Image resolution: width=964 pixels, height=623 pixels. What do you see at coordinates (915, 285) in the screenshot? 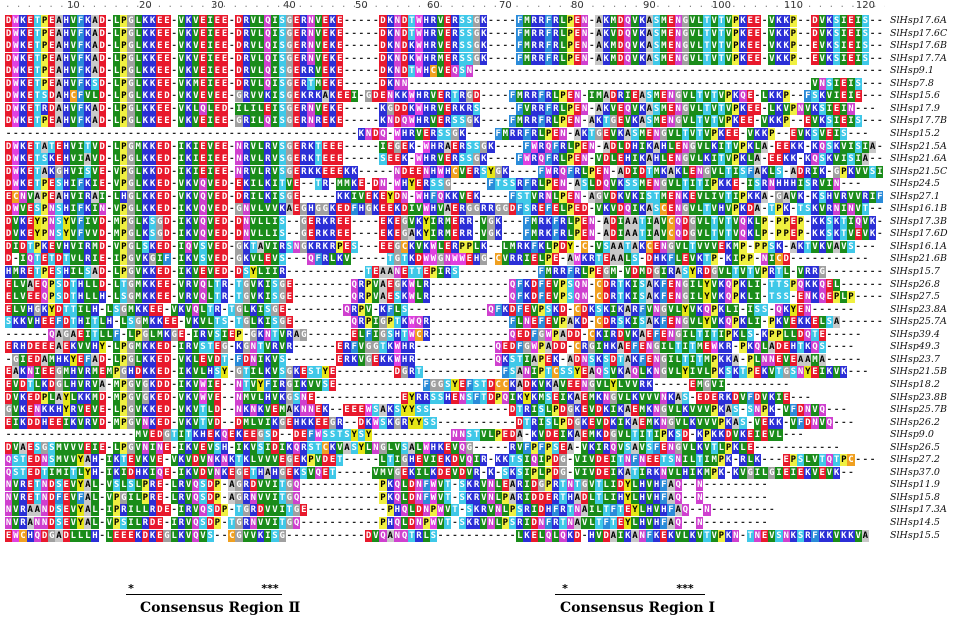
I see `sequence-label: SlHsp26.8` at bounding box center [915, 285].